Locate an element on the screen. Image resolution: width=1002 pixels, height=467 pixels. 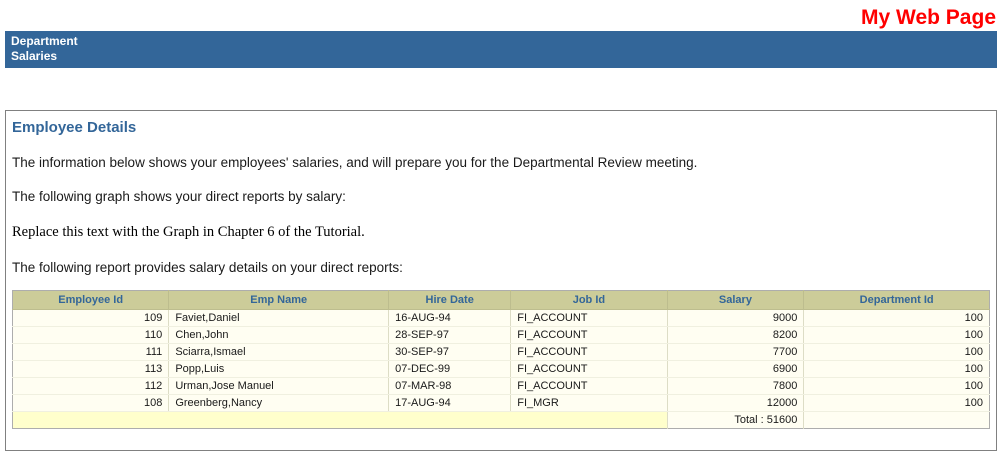
cell-salary: 7800 is located at coordinates (735, 386).